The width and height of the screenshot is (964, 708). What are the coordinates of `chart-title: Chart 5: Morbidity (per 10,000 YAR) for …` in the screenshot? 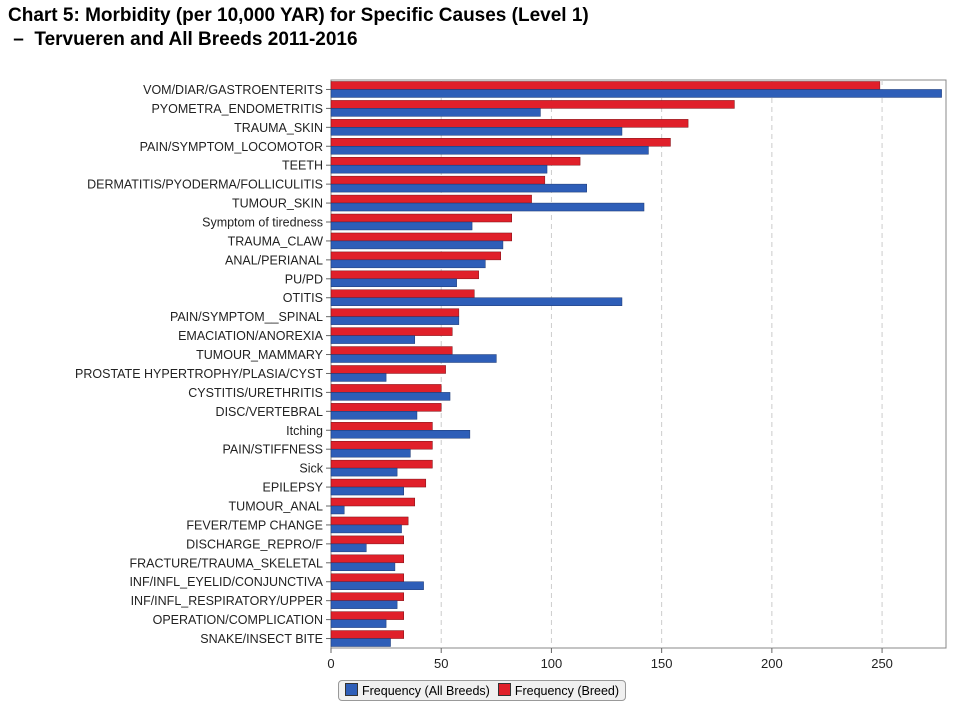 It's located at (298, 28).